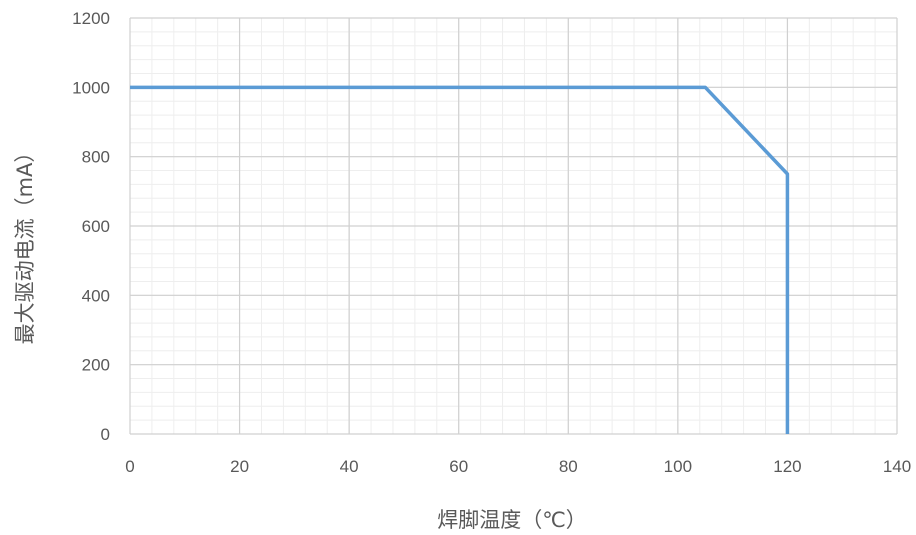 The width and height of the screenshot is (916, 535). Describe the element at coordinates (96, 157) in the screenshot. I see `y-tick-label: 800` at that location.